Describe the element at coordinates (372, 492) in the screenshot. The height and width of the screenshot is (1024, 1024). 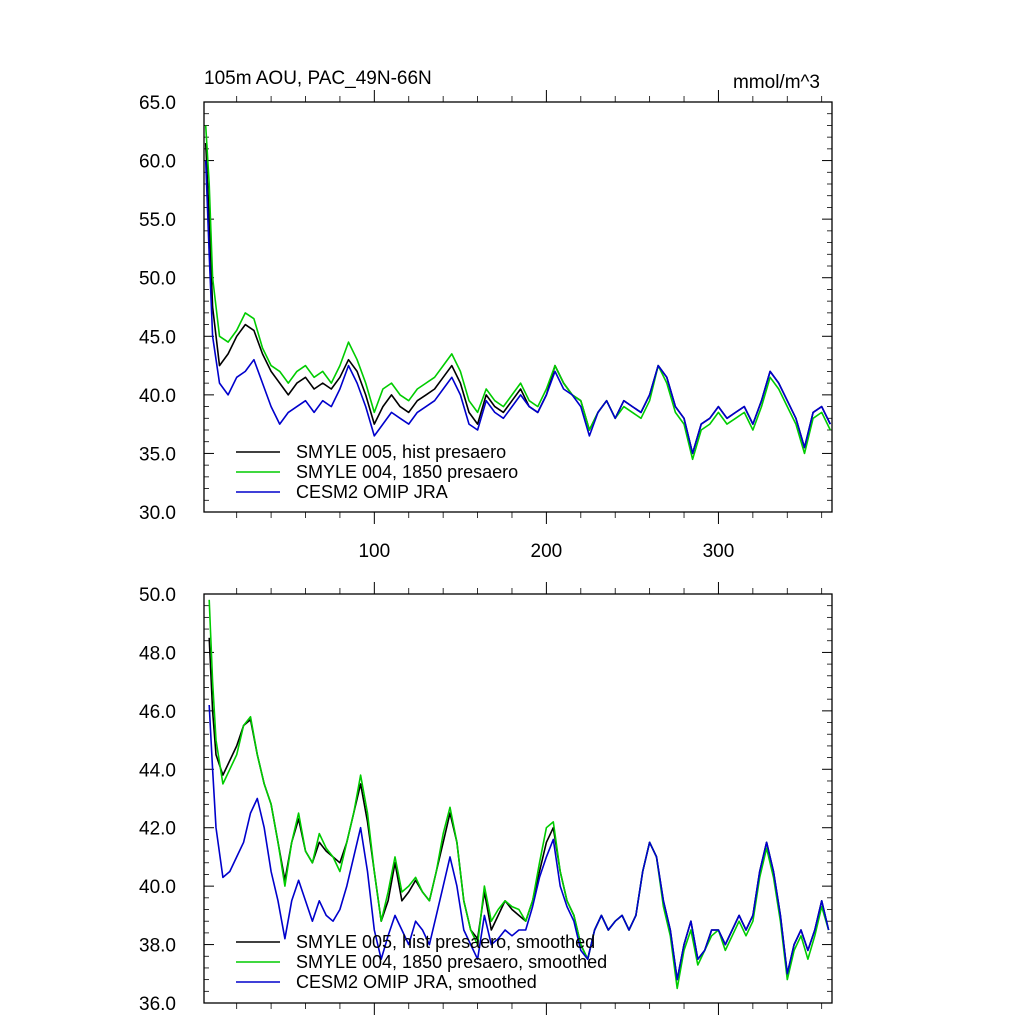
I see `legend-label: CESM2 OMIP JRA` at that location.